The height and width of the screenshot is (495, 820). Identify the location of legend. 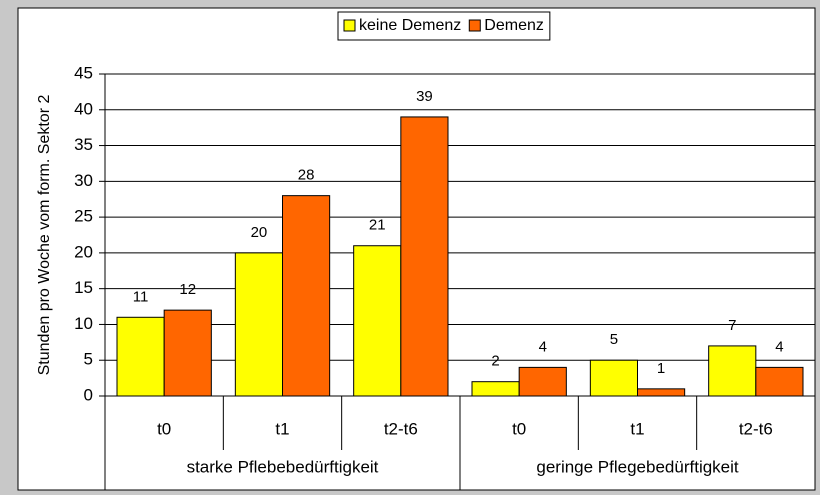
(444, 26).